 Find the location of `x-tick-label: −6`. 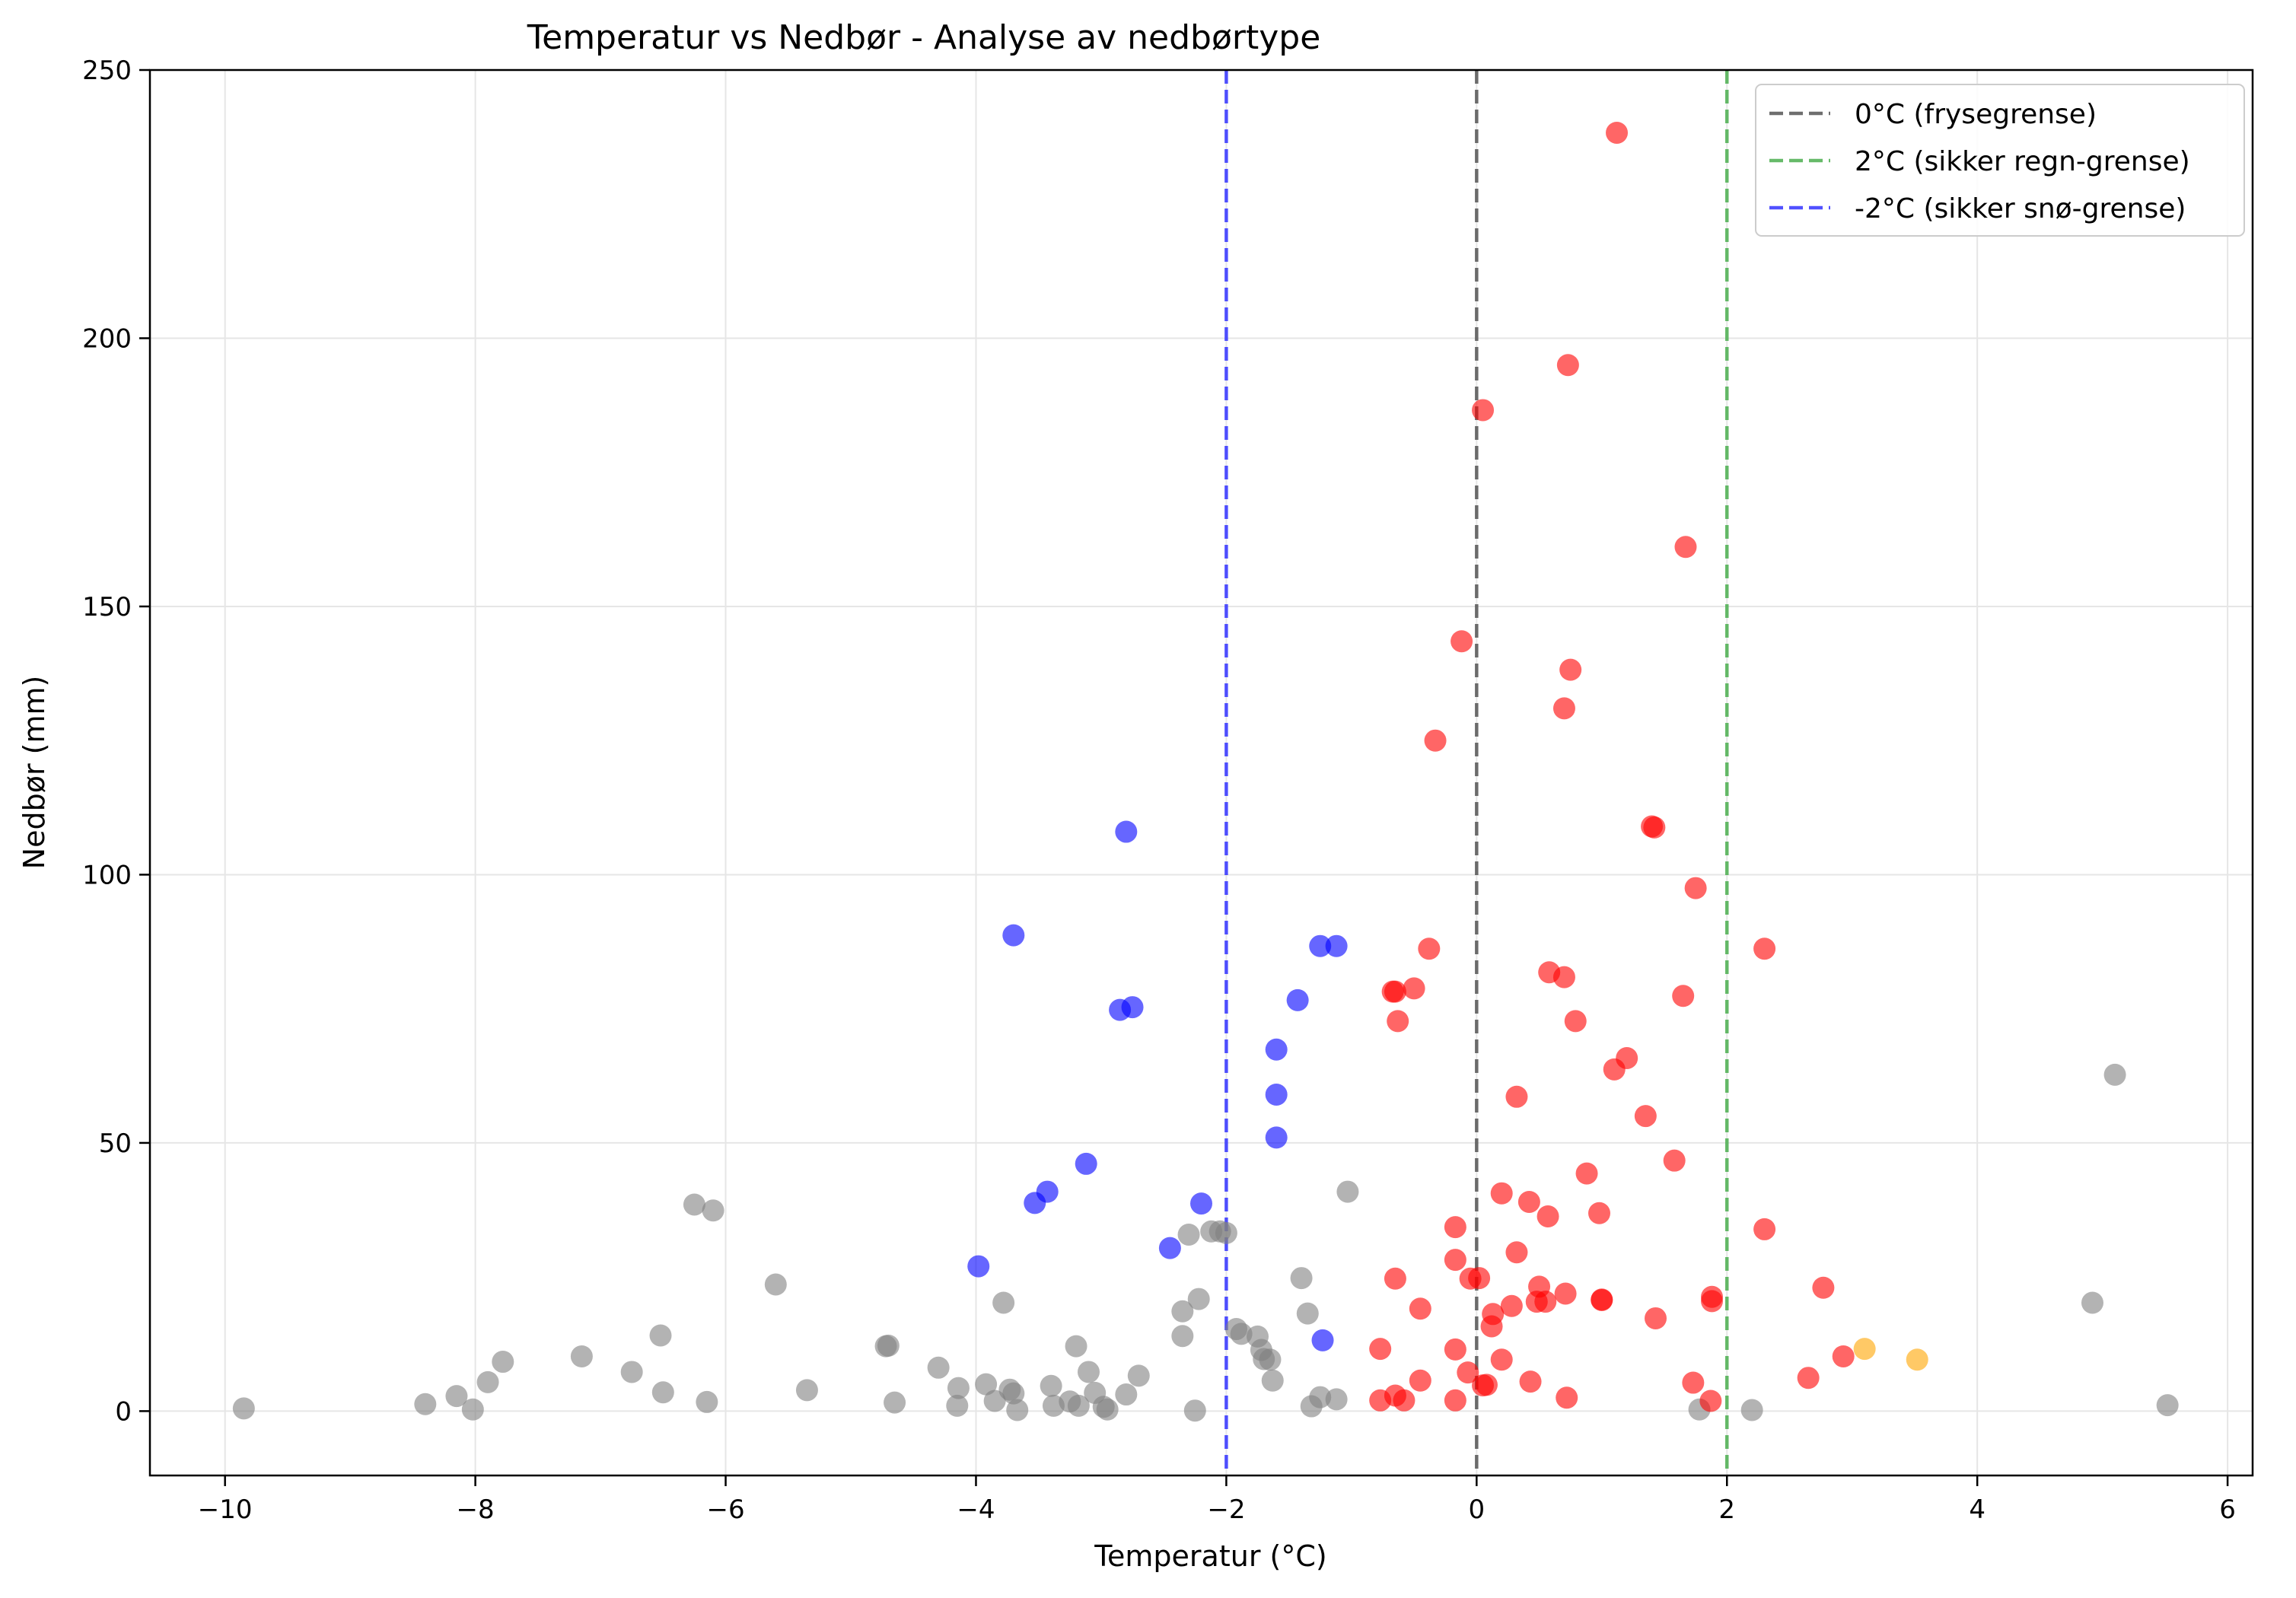

x-tick-label: −6 is located at coordinates (725, 1510).